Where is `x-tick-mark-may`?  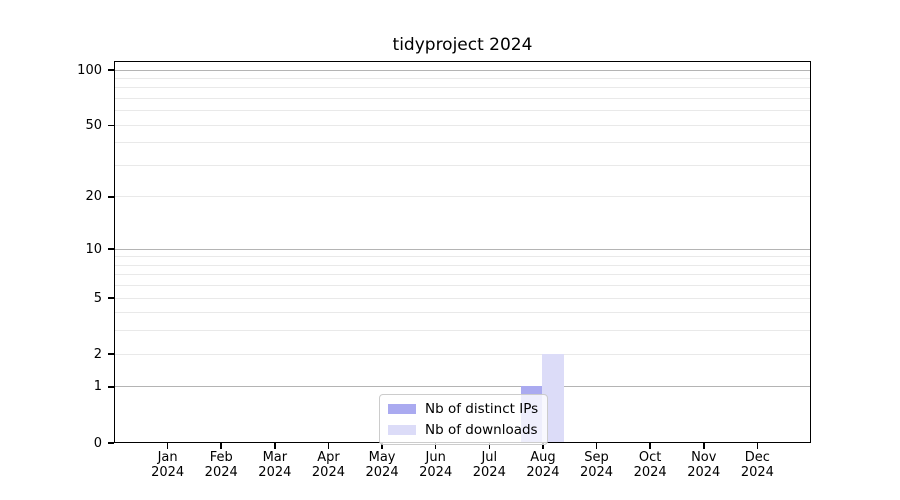 x-tick-mark-may is located at coordinates (382, 446).